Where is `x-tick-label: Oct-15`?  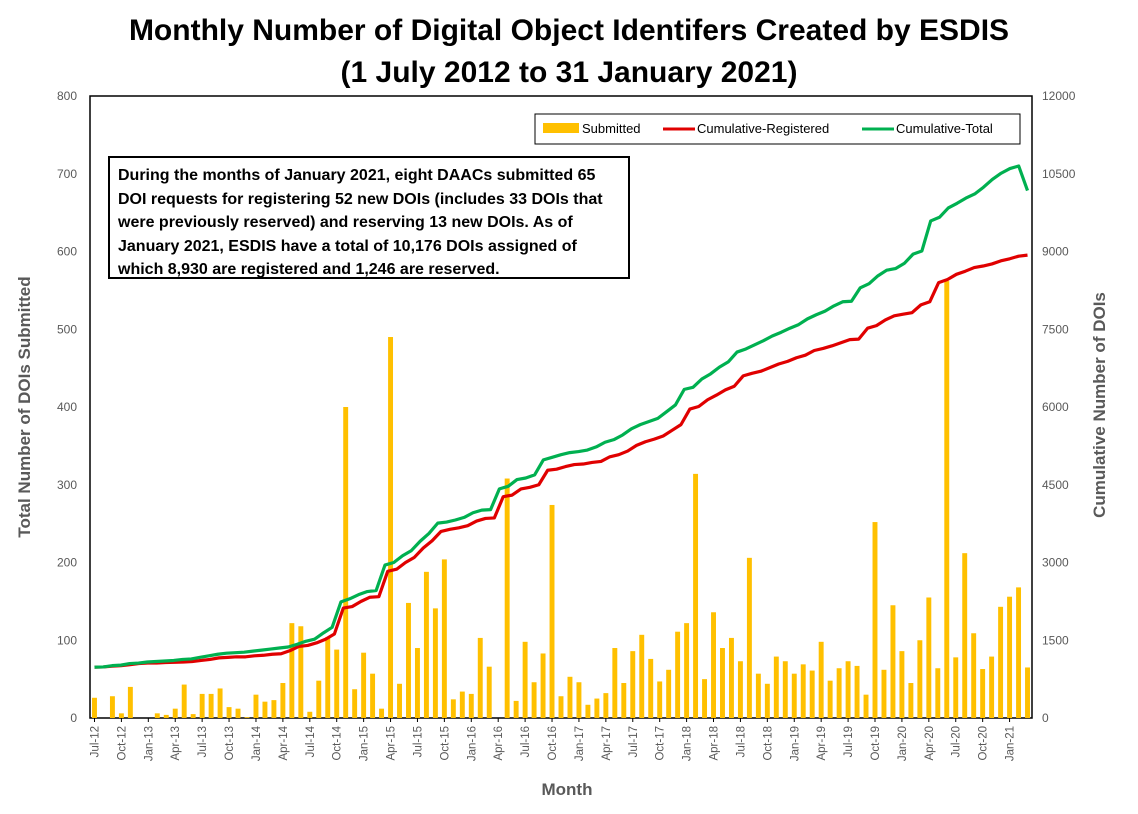 x-tick-label: Oct-15 is located at coordinates (445, 743).